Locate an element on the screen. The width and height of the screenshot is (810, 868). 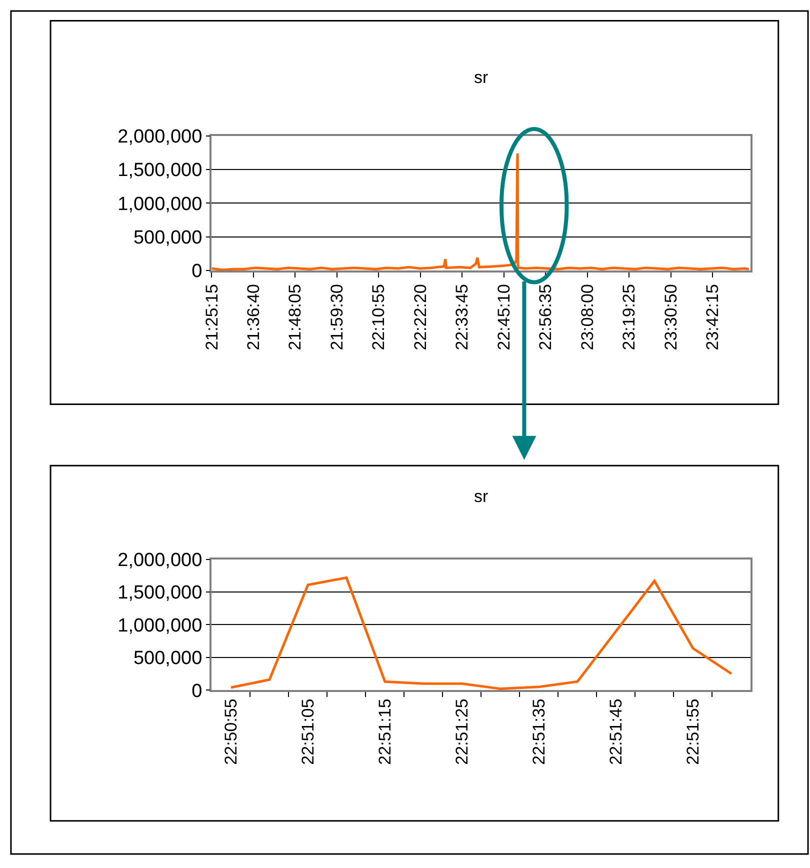
x-tick-label: 22:51:35 is located at coordinates (538, 731).